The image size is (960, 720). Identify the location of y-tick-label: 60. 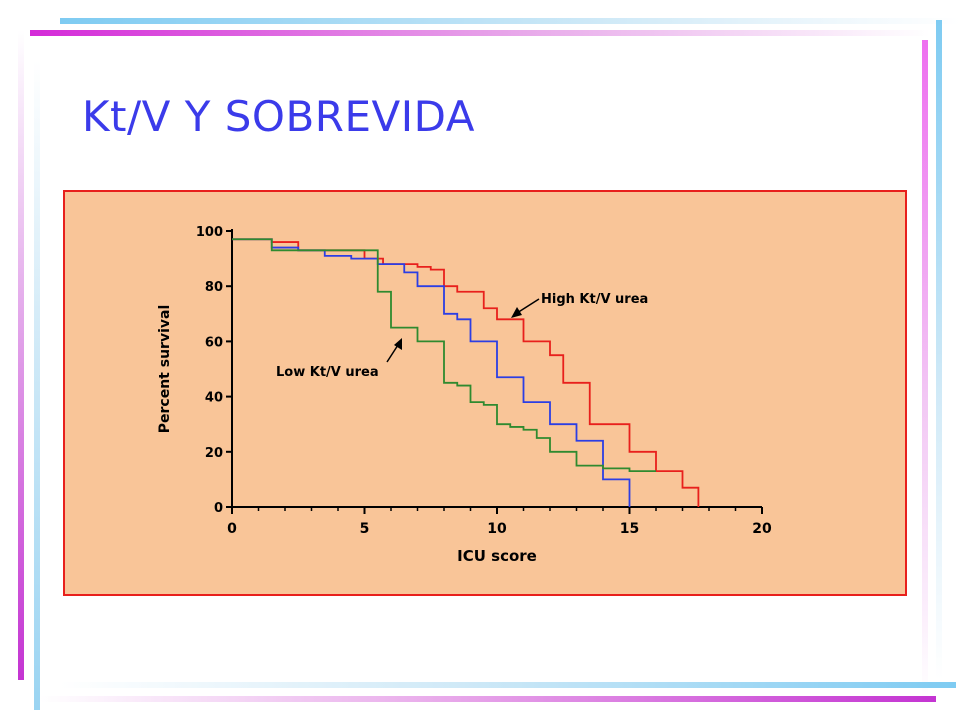
(214, 342).